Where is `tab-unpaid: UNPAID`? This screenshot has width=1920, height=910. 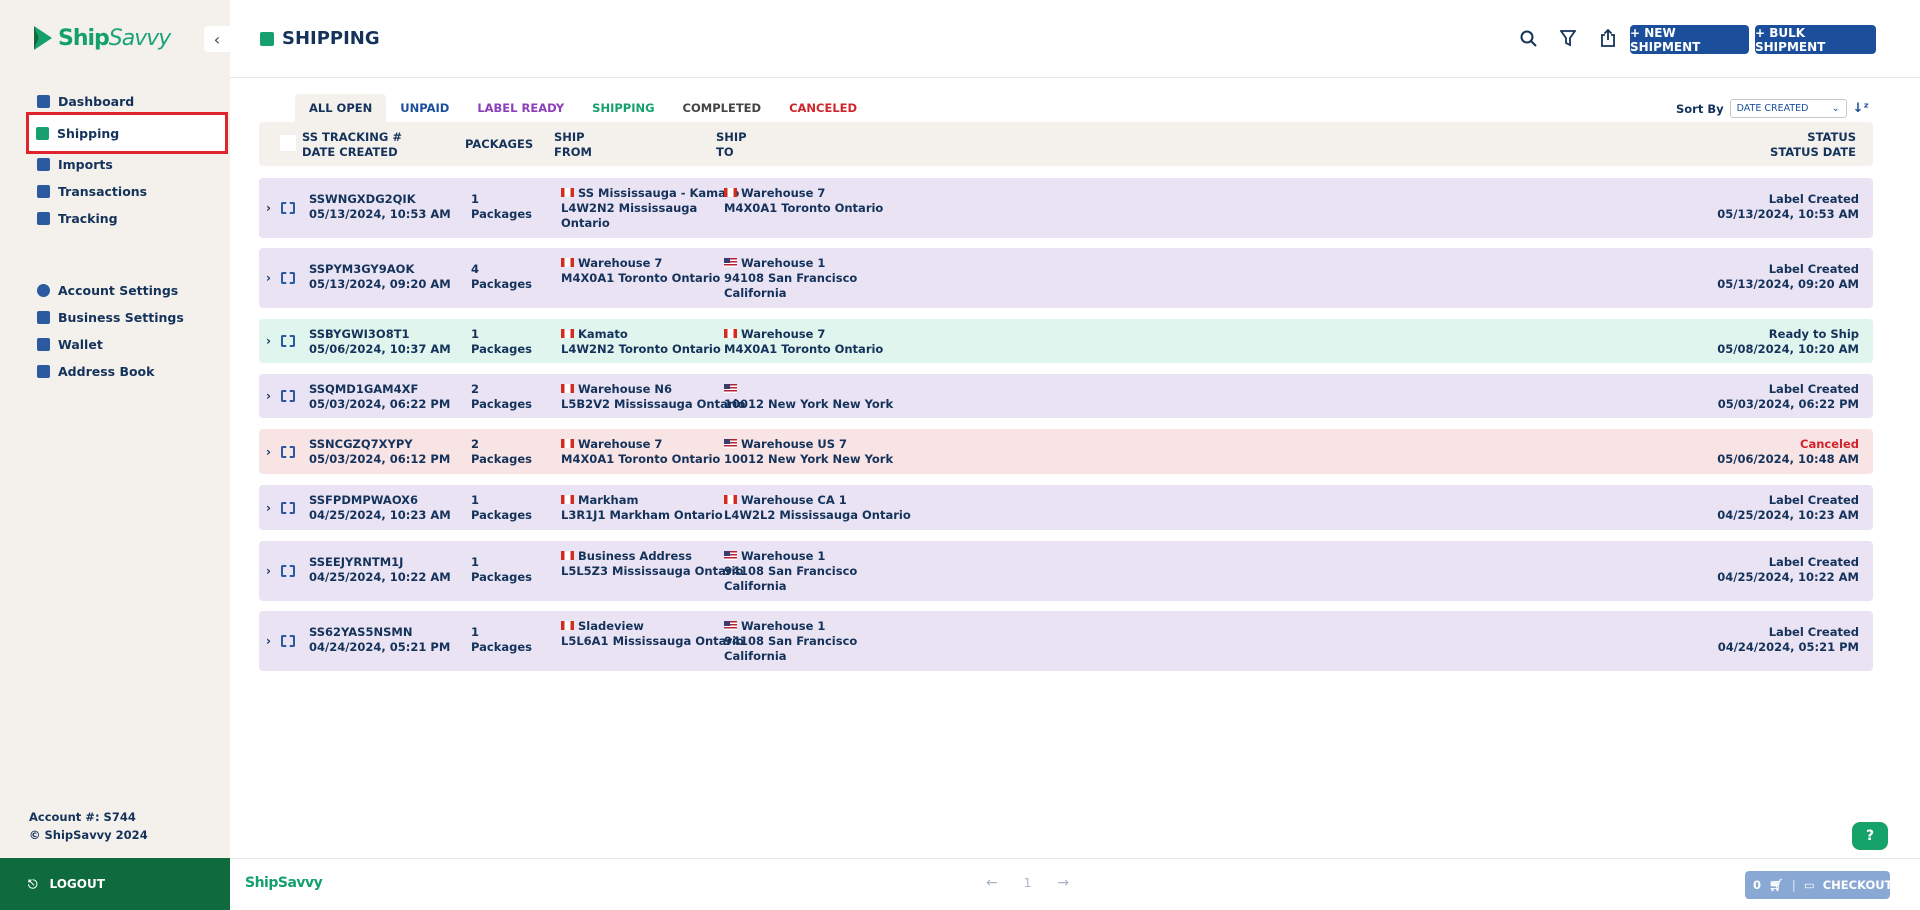
tab-unpaid: UNPAID is located at coordinates (425, 108).